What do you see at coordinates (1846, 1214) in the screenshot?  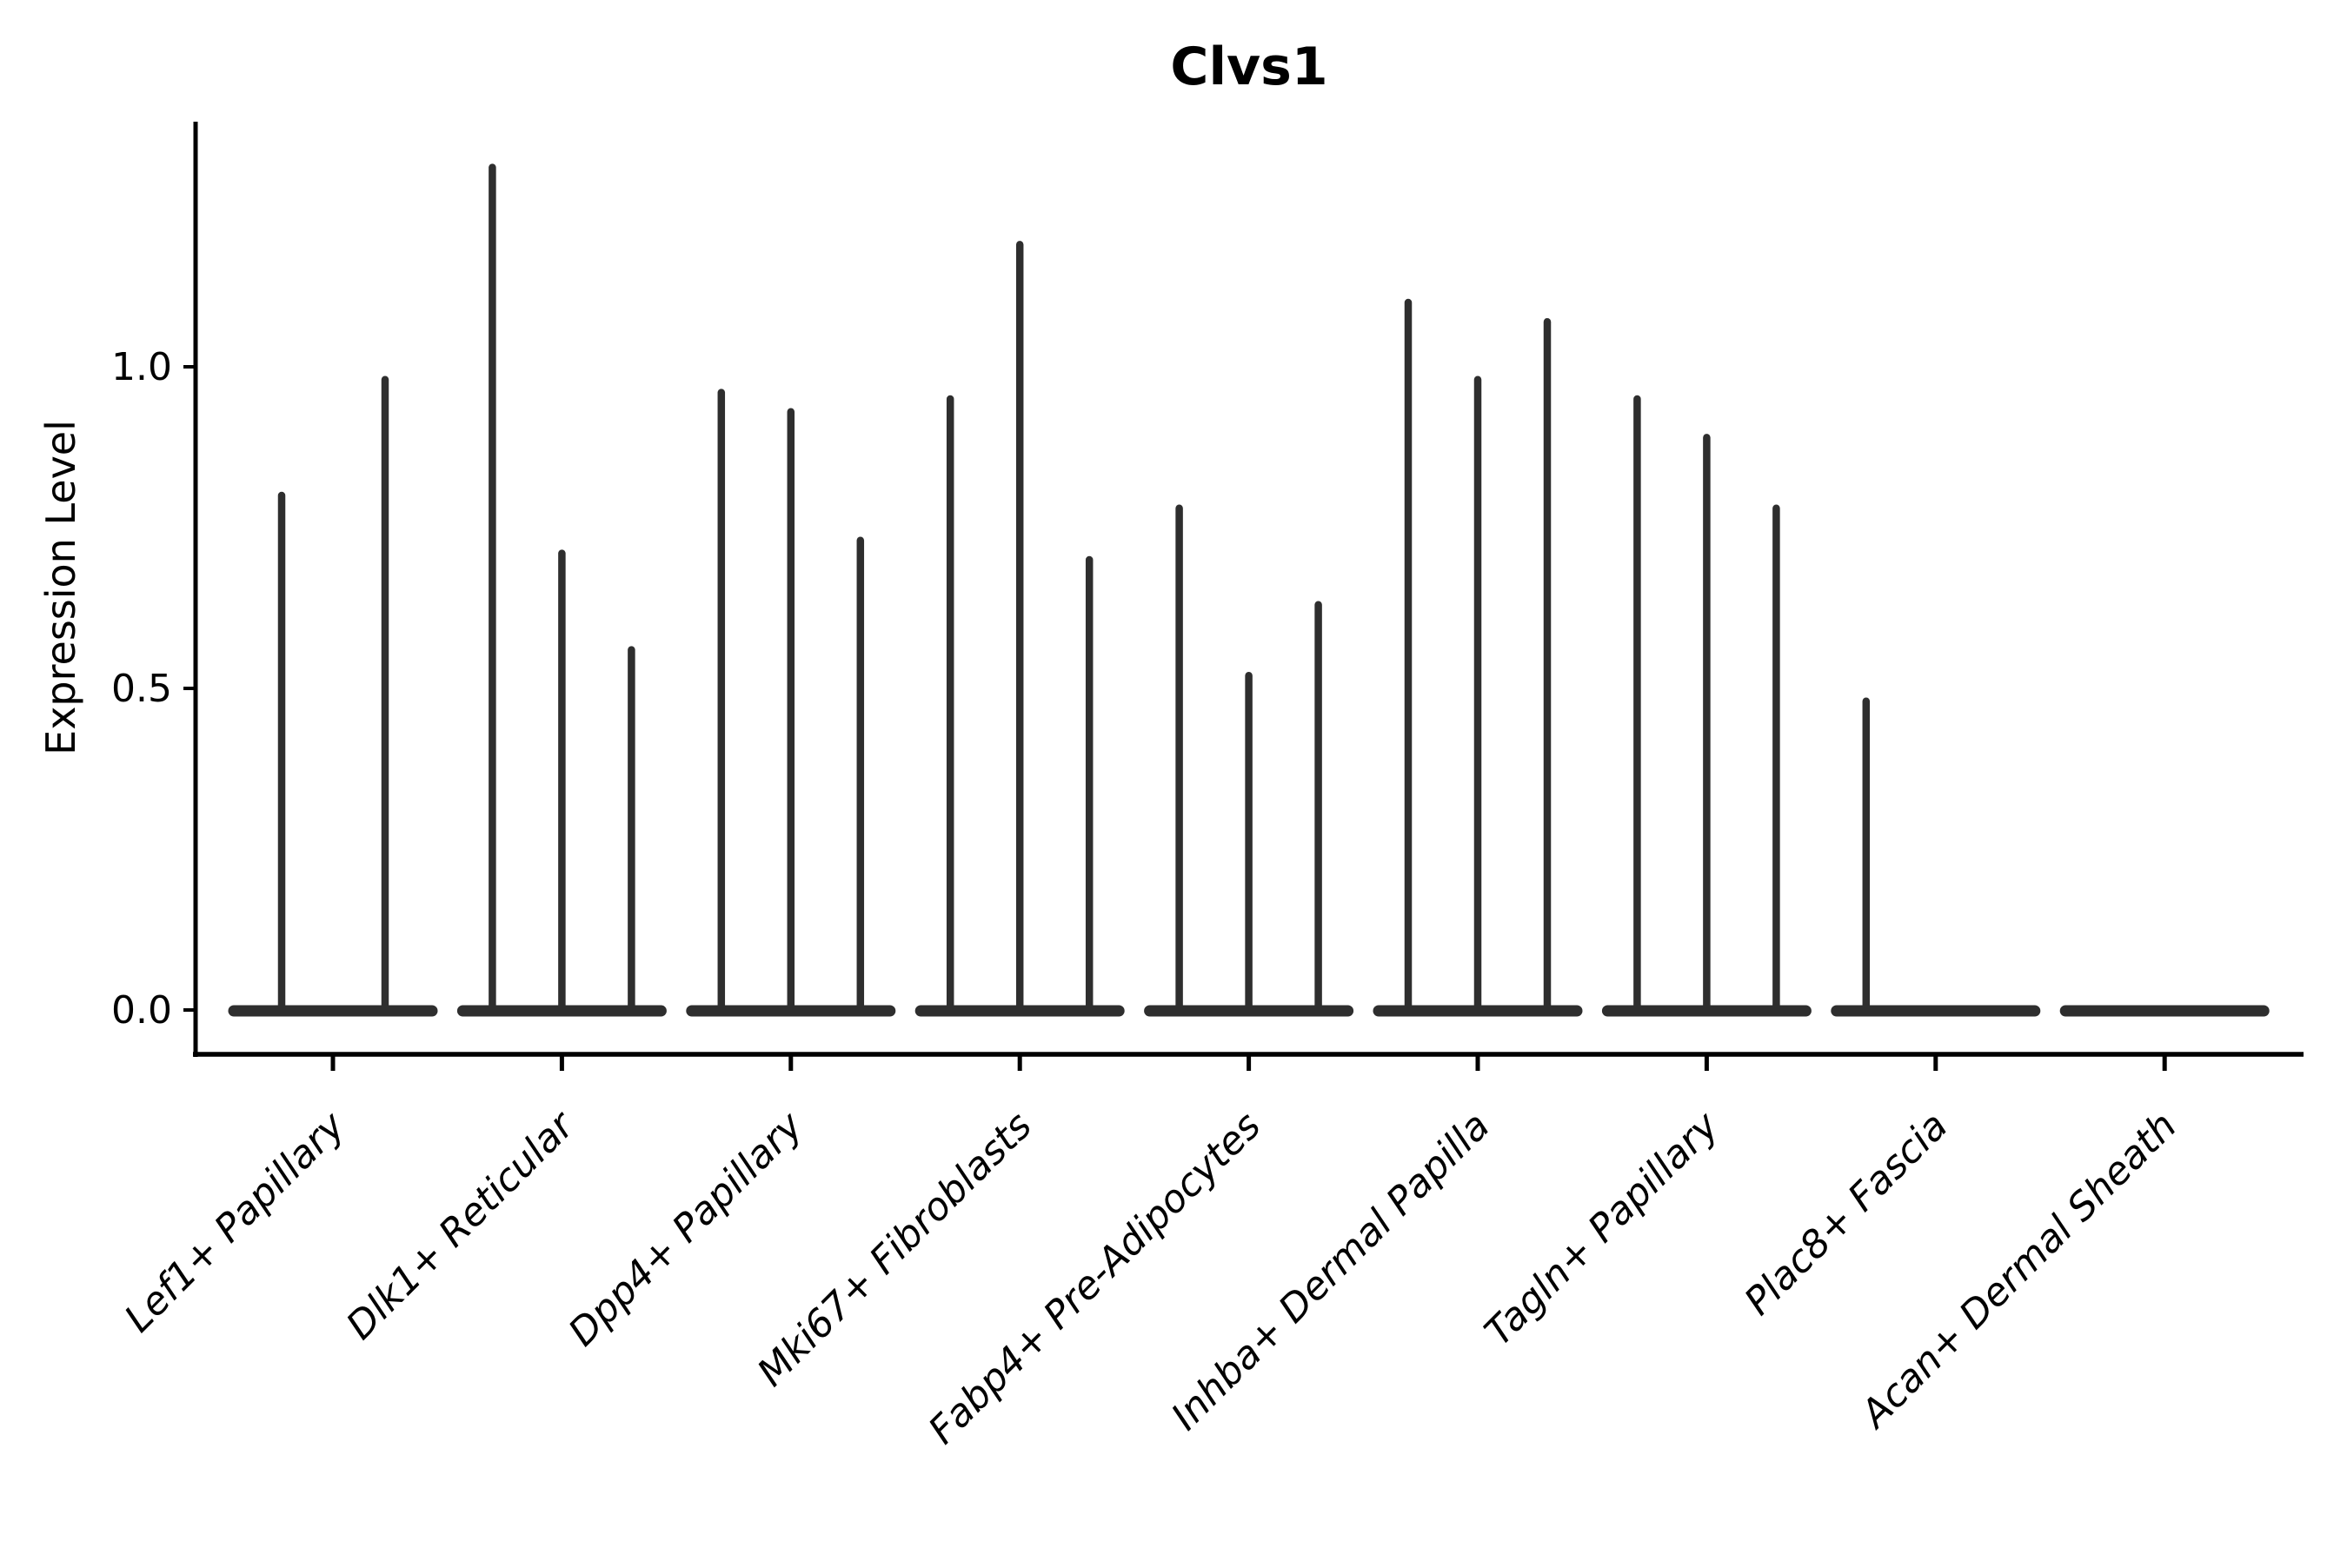 I see `x-tick-label: Plac8+ Fascia` at bounding box center [1846, 1214].